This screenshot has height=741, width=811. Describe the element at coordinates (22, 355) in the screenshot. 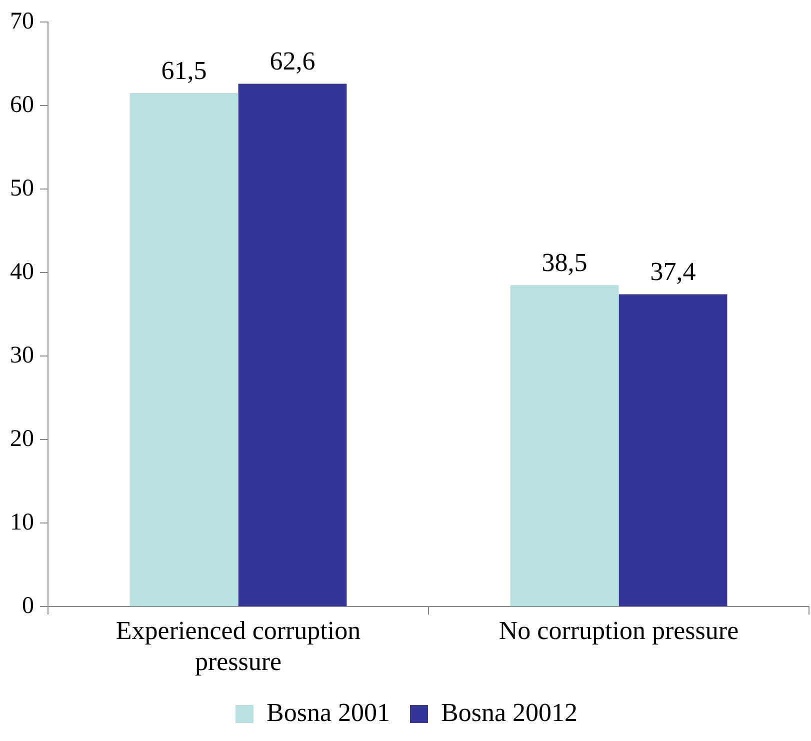

I see `y-tick-label: 30` at that location.